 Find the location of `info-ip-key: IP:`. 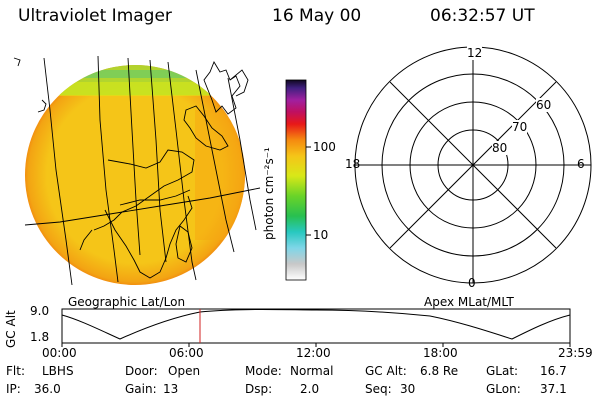

info-ip-key: IP: is located at coordinates (13, 389).